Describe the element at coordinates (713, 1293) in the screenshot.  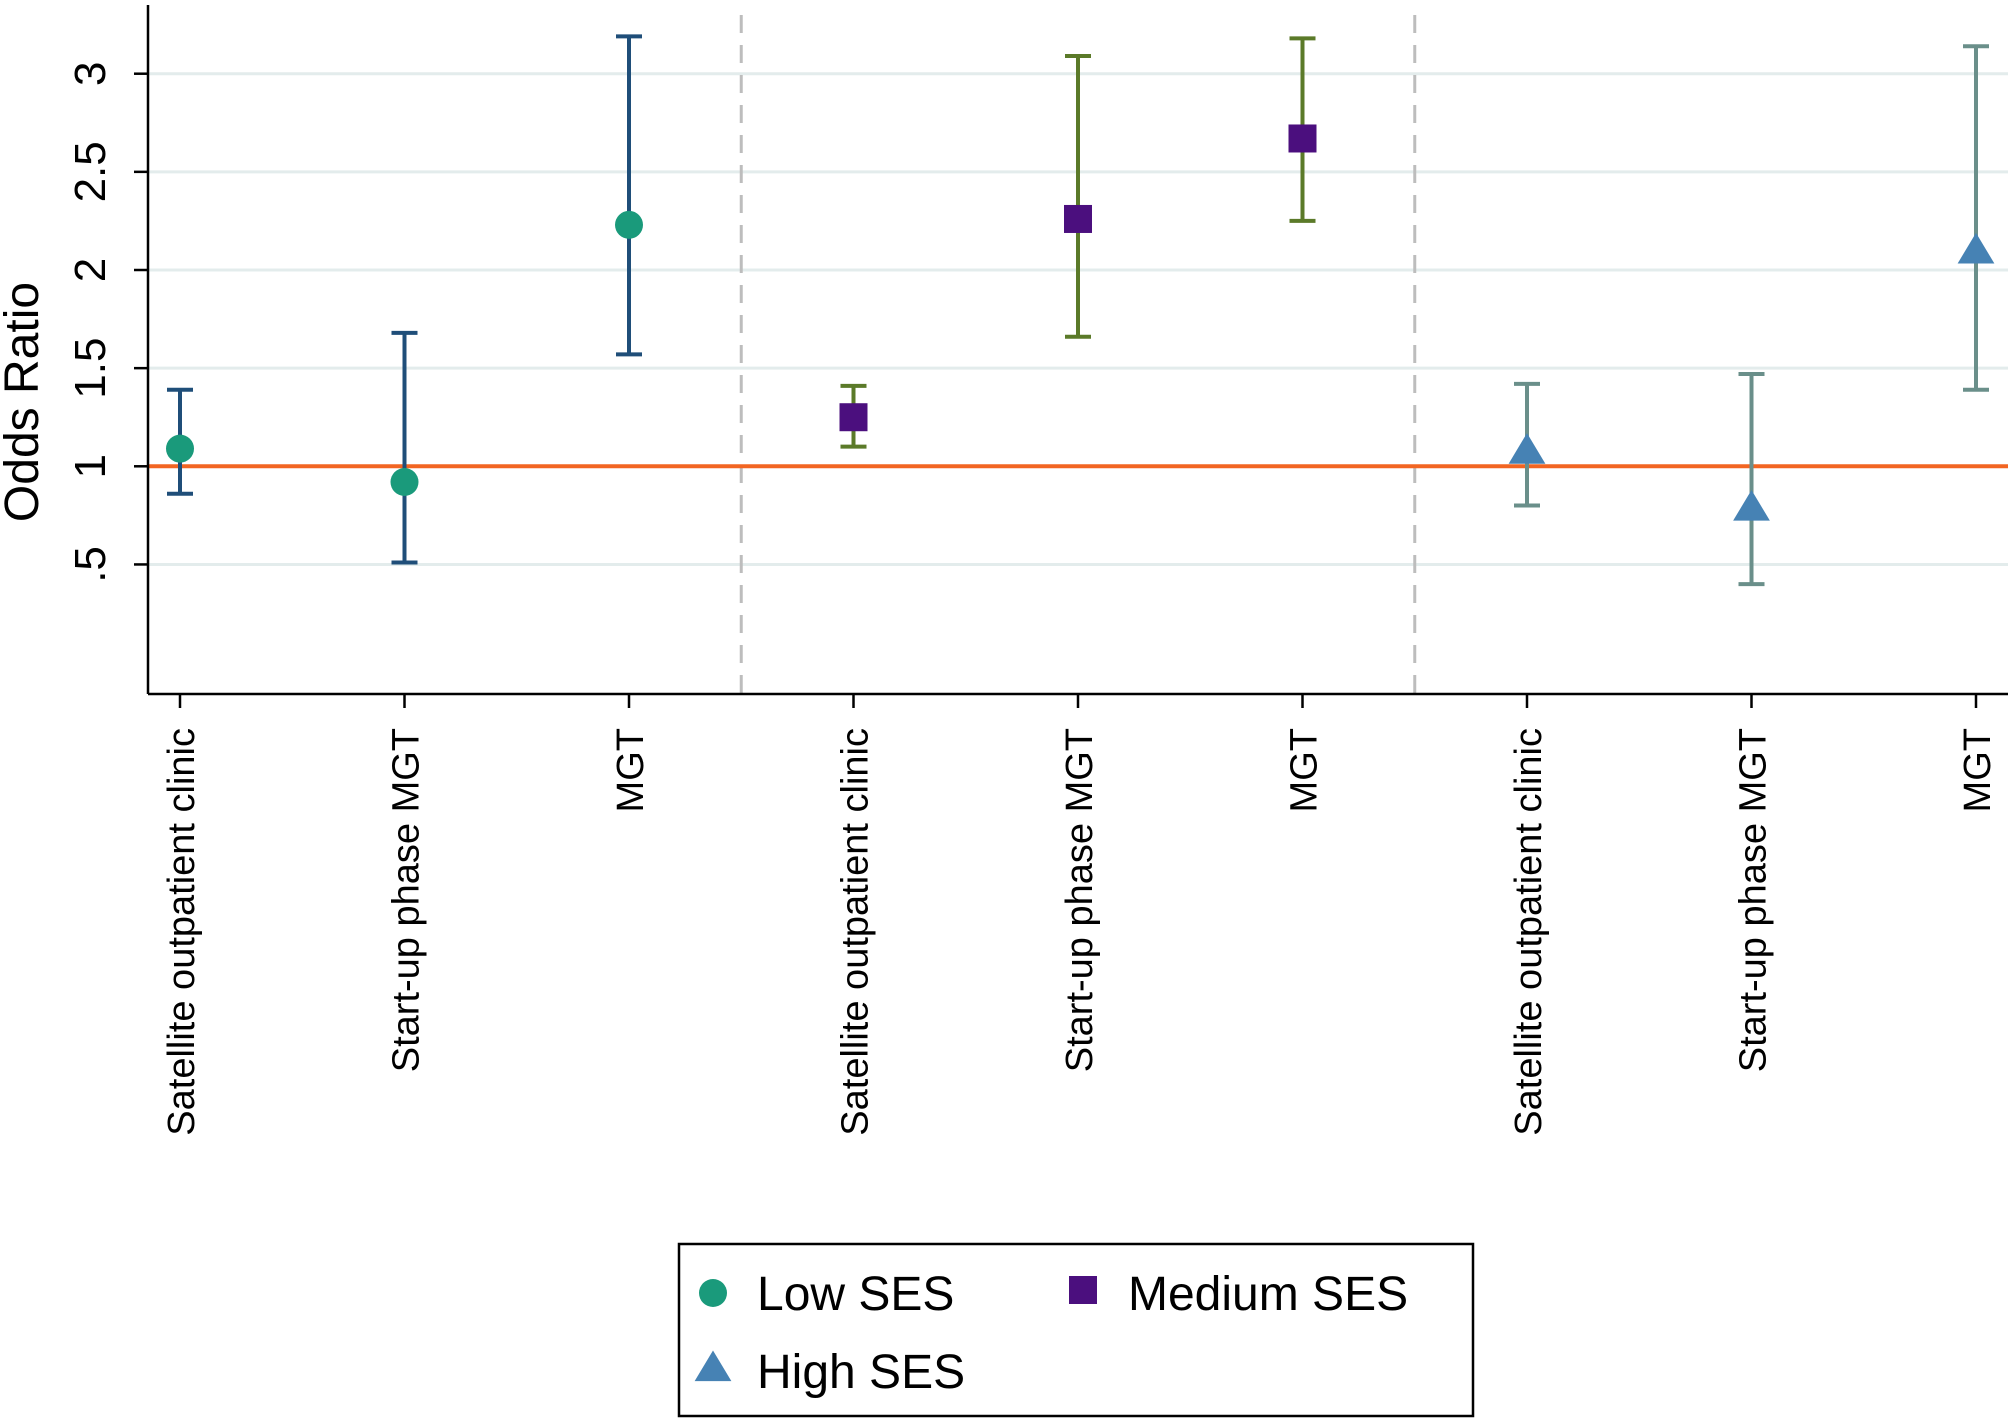
I see `legend-marker-circle` at that location.